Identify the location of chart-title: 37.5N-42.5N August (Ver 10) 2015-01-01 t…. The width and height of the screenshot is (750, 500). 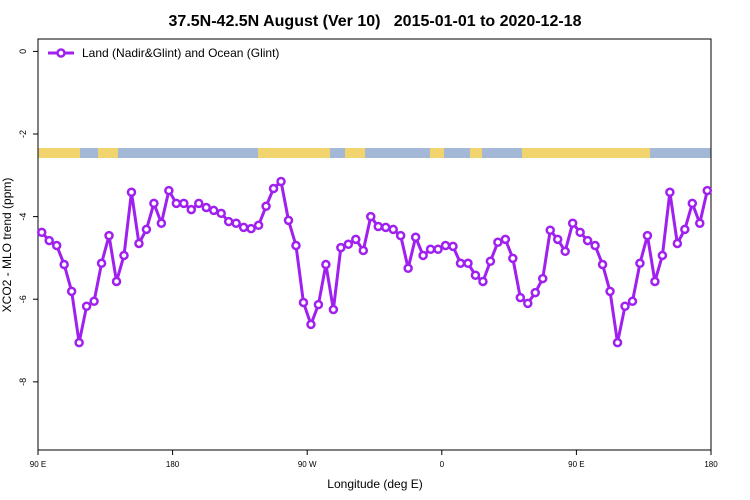
(375, 21).